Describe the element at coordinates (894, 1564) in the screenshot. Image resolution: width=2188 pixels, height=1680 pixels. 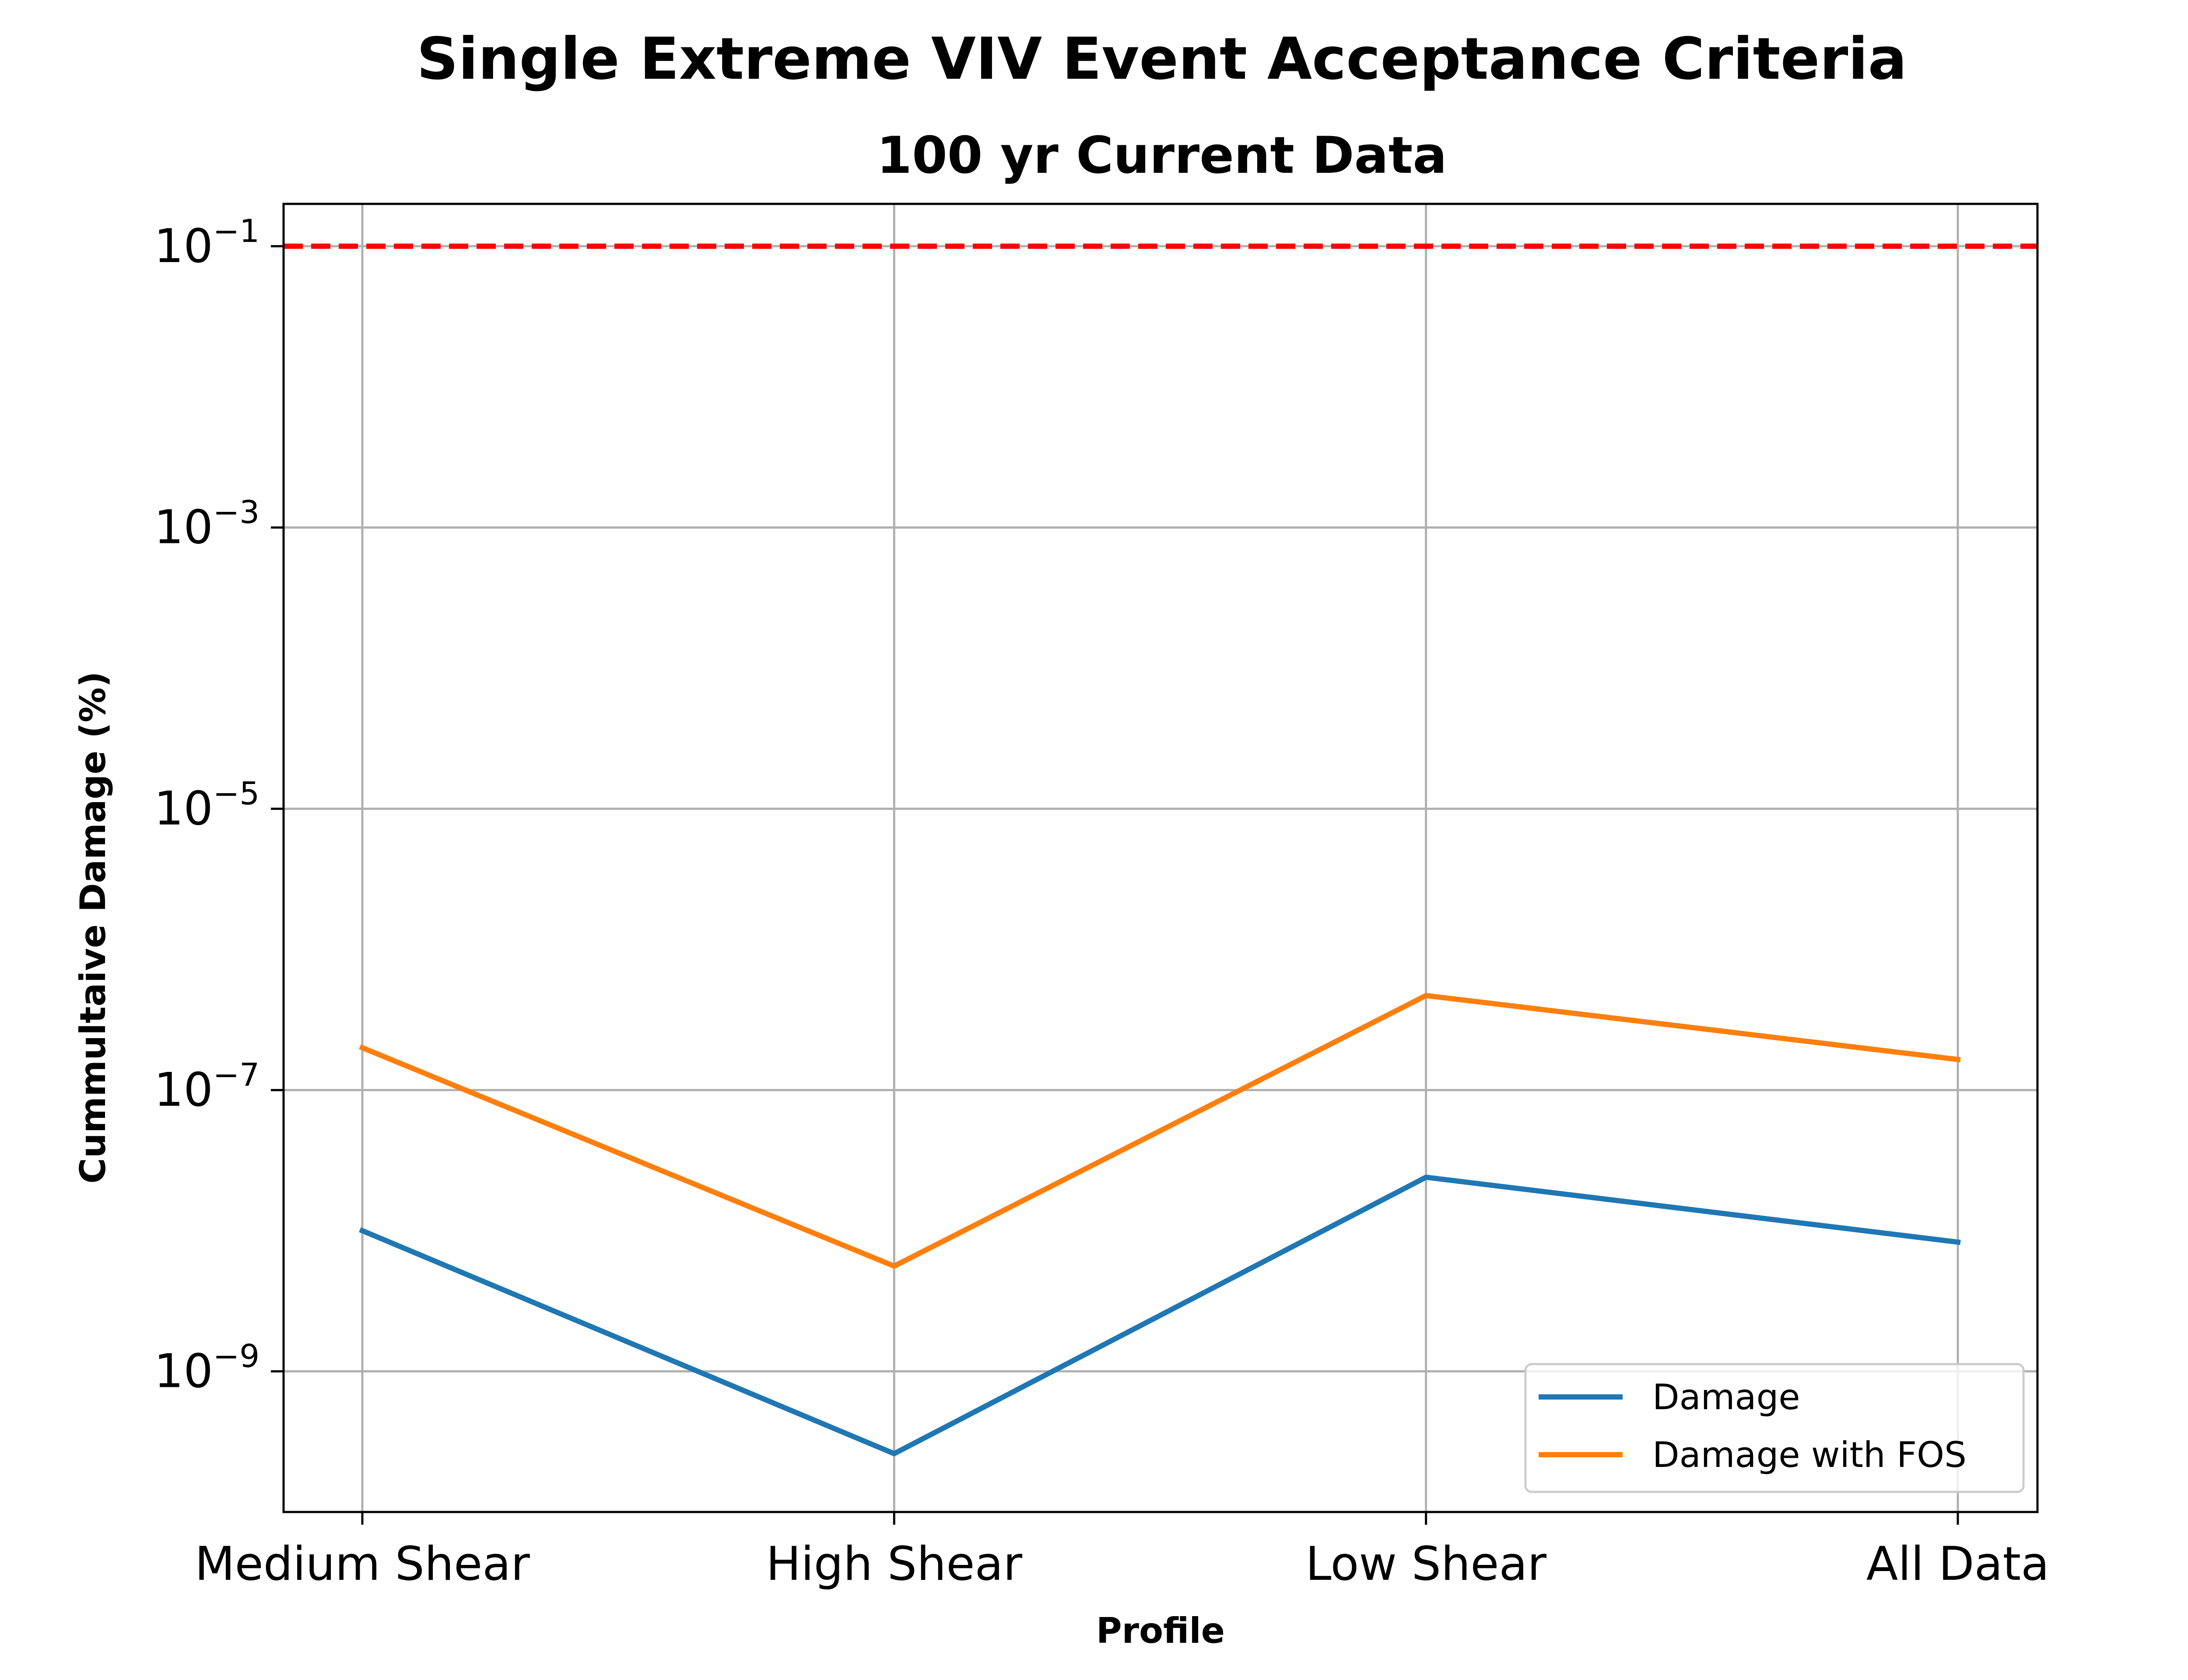
I see `x-tick-label: High Shear` at that location.